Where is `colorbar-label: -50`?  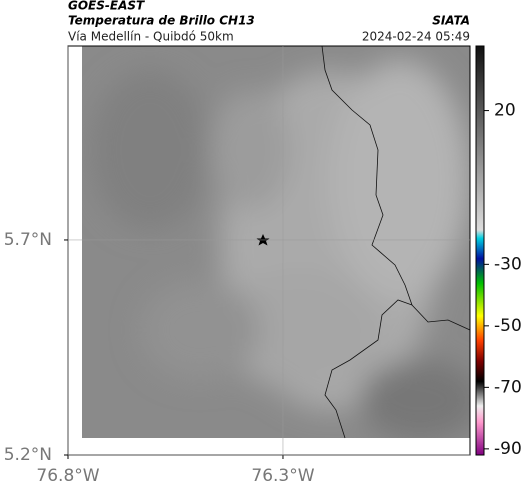 colorbar-label: -50 is located at coordinates (508, 326).